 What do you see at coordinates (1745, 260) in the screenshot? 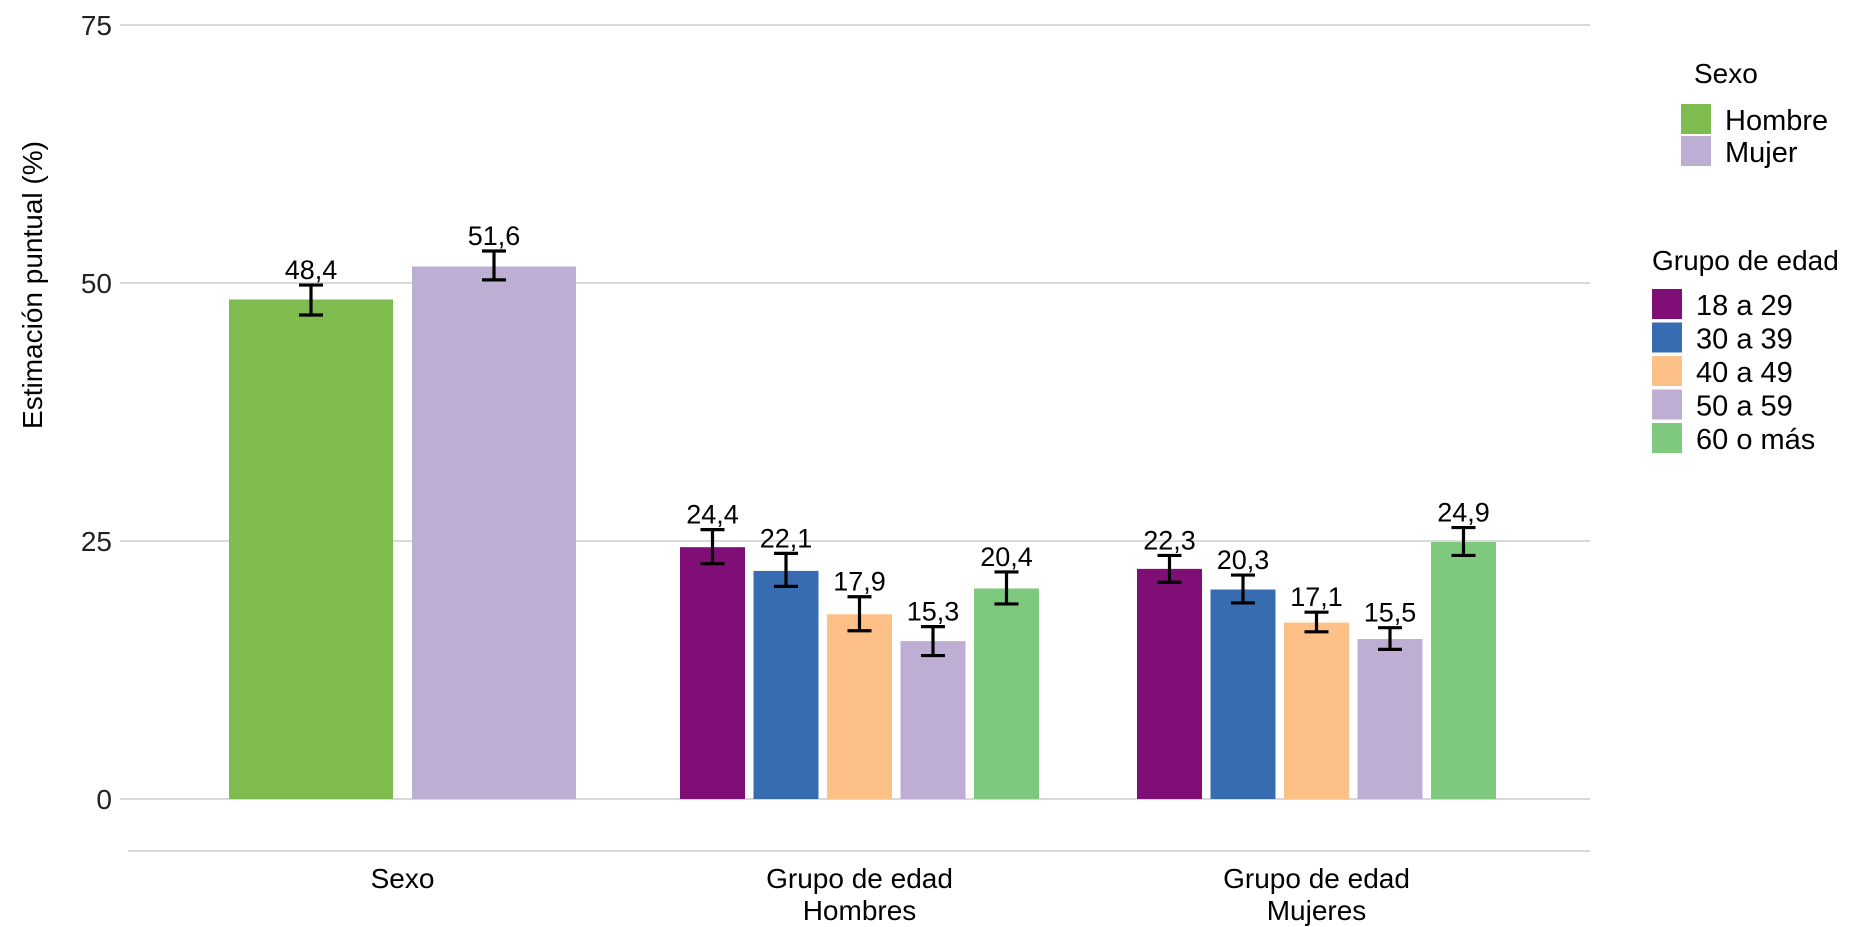
I see `legend-title-1: Grupo de edad` at bounding box center [1745, 260].